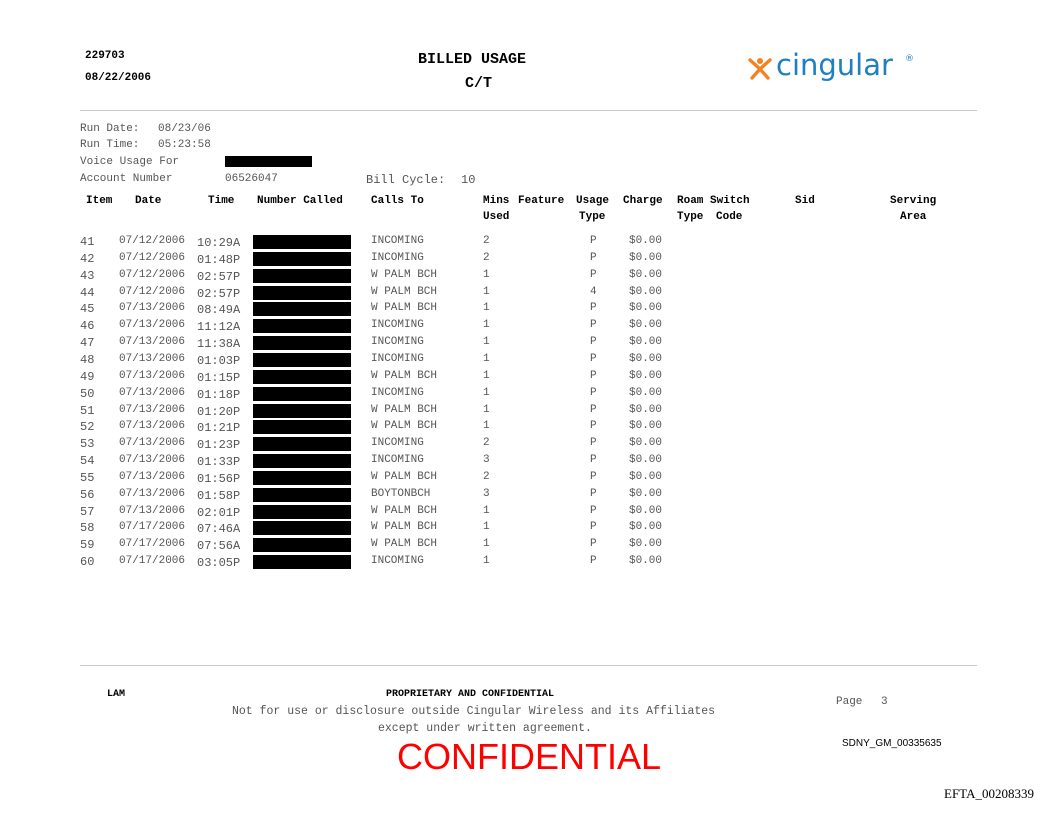  I want to click on cell-time: 11:12A, so click(219, 327).